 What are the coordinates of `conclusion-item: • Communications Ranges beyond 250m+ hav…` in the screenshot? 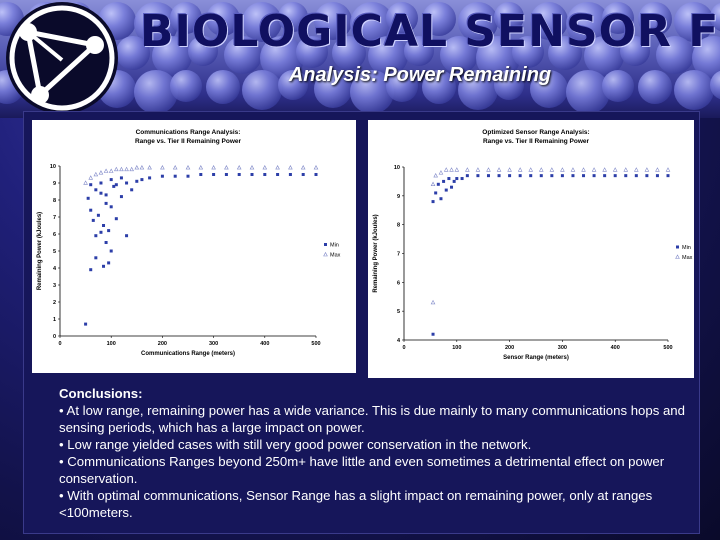 It's located at (362, 470).